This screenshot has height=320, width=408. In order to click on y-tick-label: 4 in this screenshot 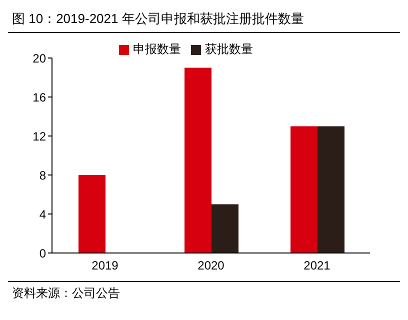, I will do `click(42, 214)`.